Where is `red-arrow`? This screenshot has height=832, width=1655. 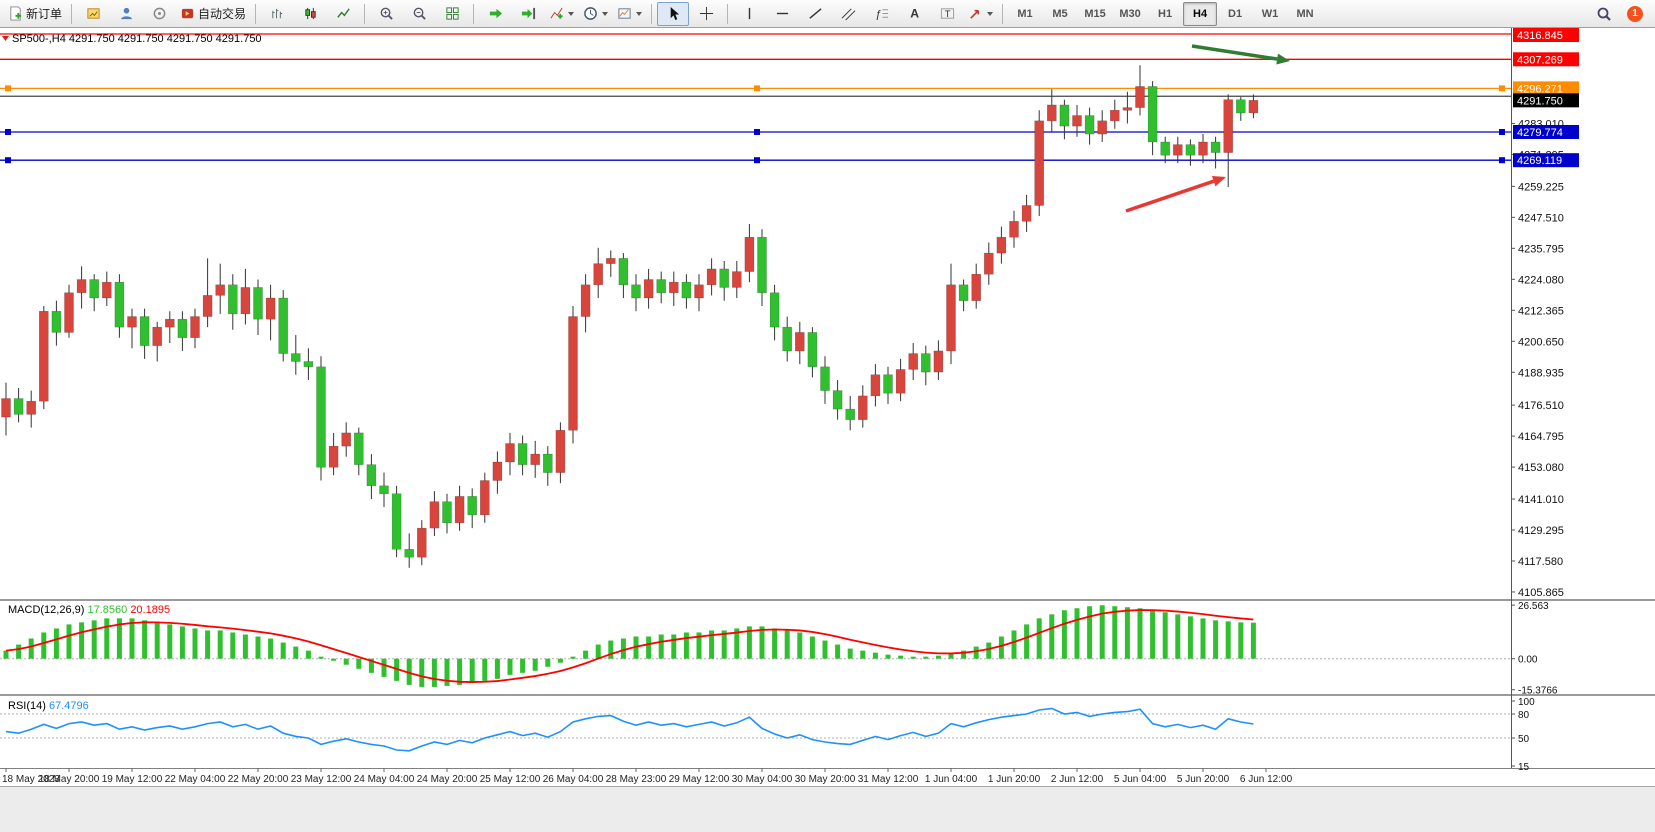 red-arrow is located at coordinates (1170, 196).